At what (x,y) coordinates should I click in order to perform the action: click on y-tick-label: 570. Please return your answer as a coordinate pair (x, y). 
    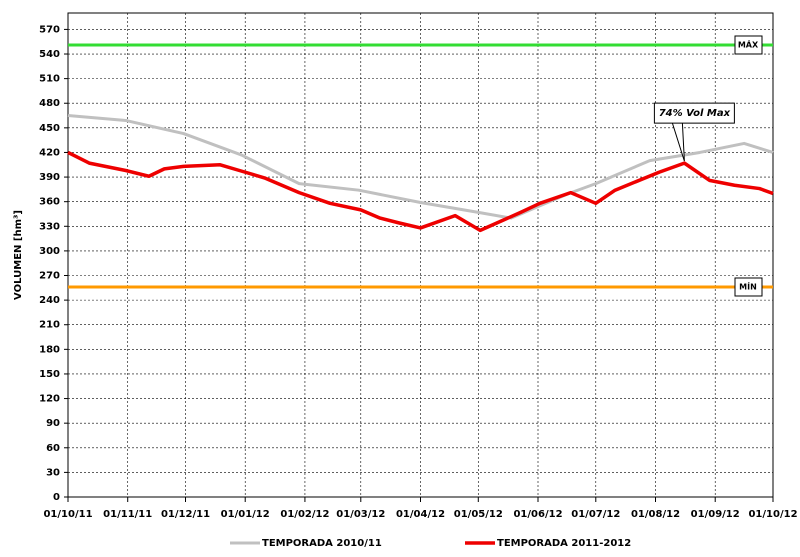
    Looking at the image, I should click on (49, 29).